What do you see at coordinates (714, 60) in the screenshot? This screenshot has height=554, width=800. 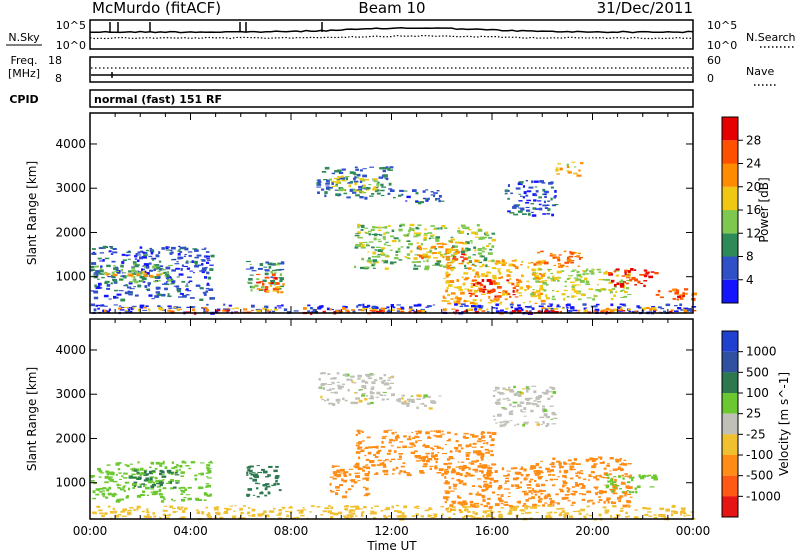 I see `nave-tick-top: 60` at bounding box center [714, 60].